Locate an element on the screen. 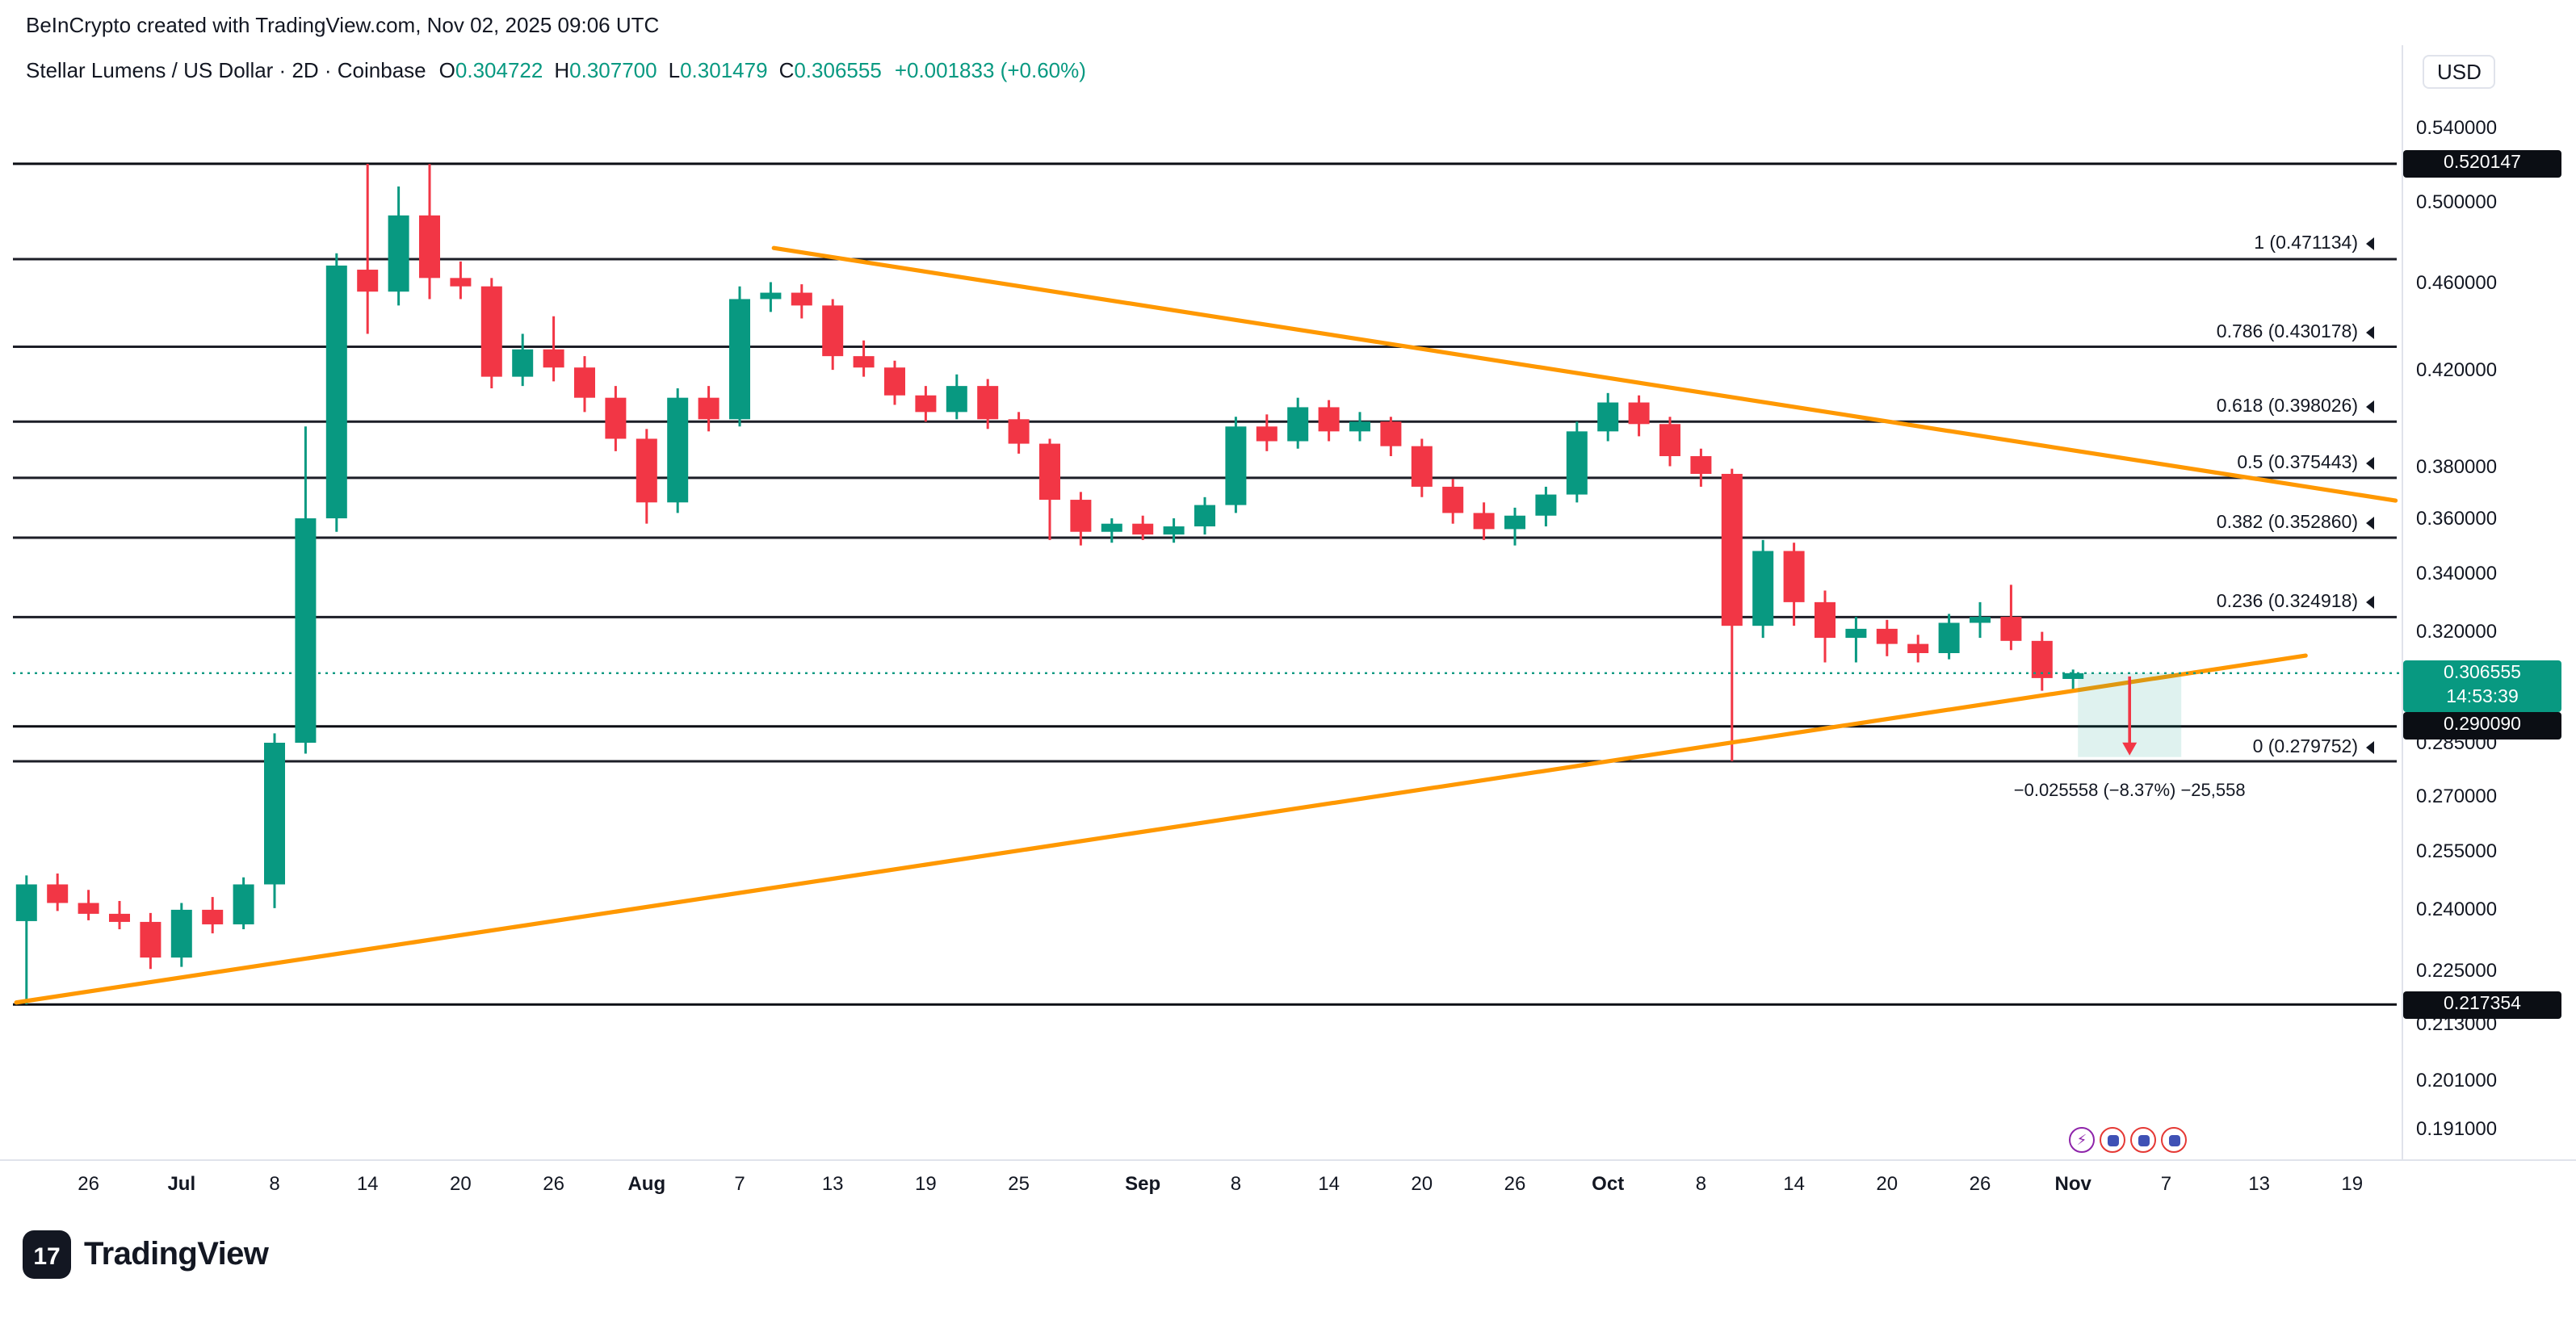  price-tick-label: 0.340000 is located at coordinates (2457, 573).